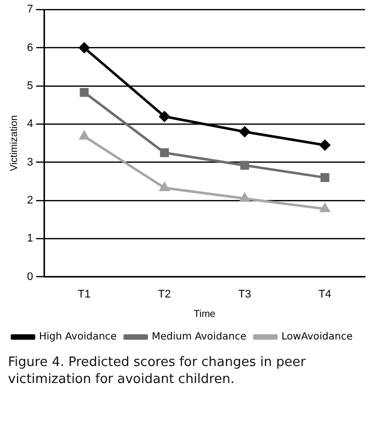 This screenshot has width=373, height=422. I want to click on y-tick-label: 5, so click(30, 86).